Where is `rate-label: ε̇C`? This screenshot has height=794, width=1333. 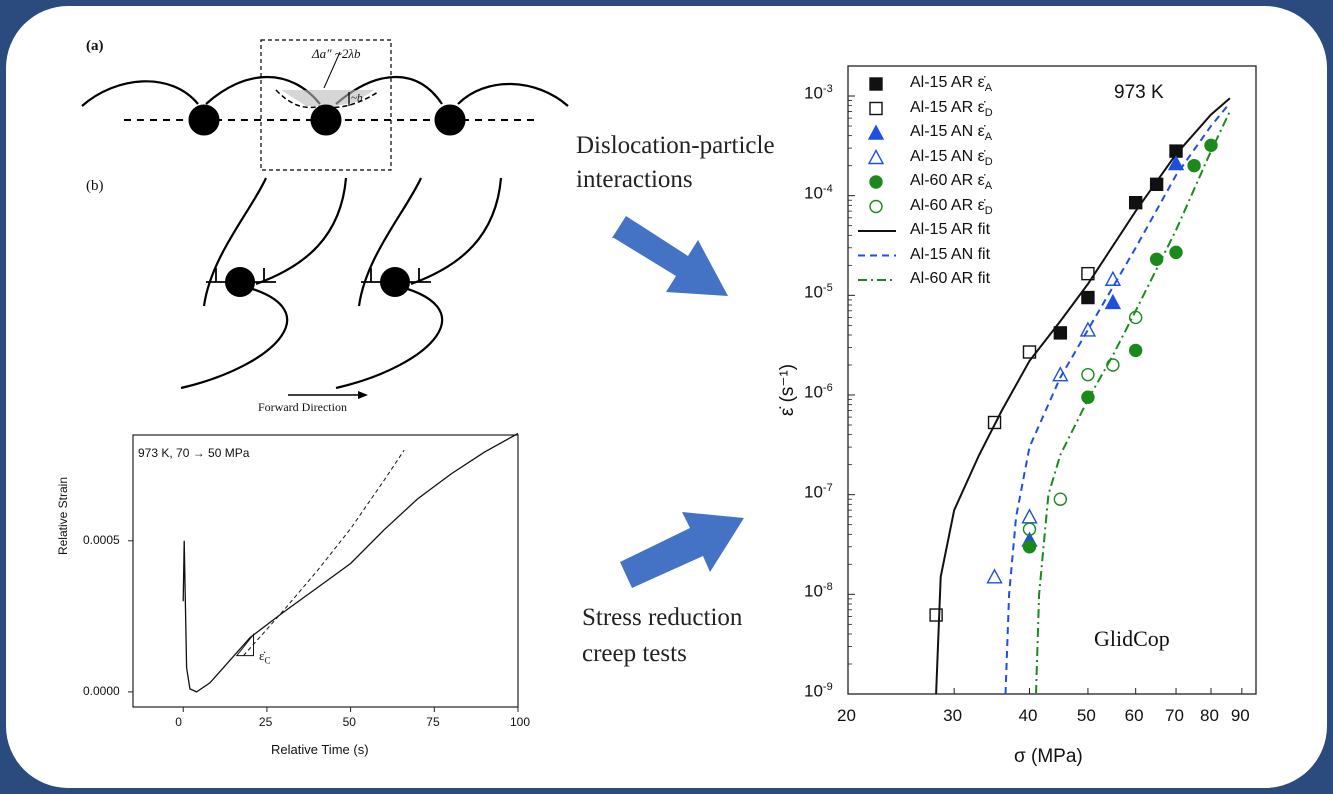 rate-label: ε̇C is located at coordinates (265, 657).